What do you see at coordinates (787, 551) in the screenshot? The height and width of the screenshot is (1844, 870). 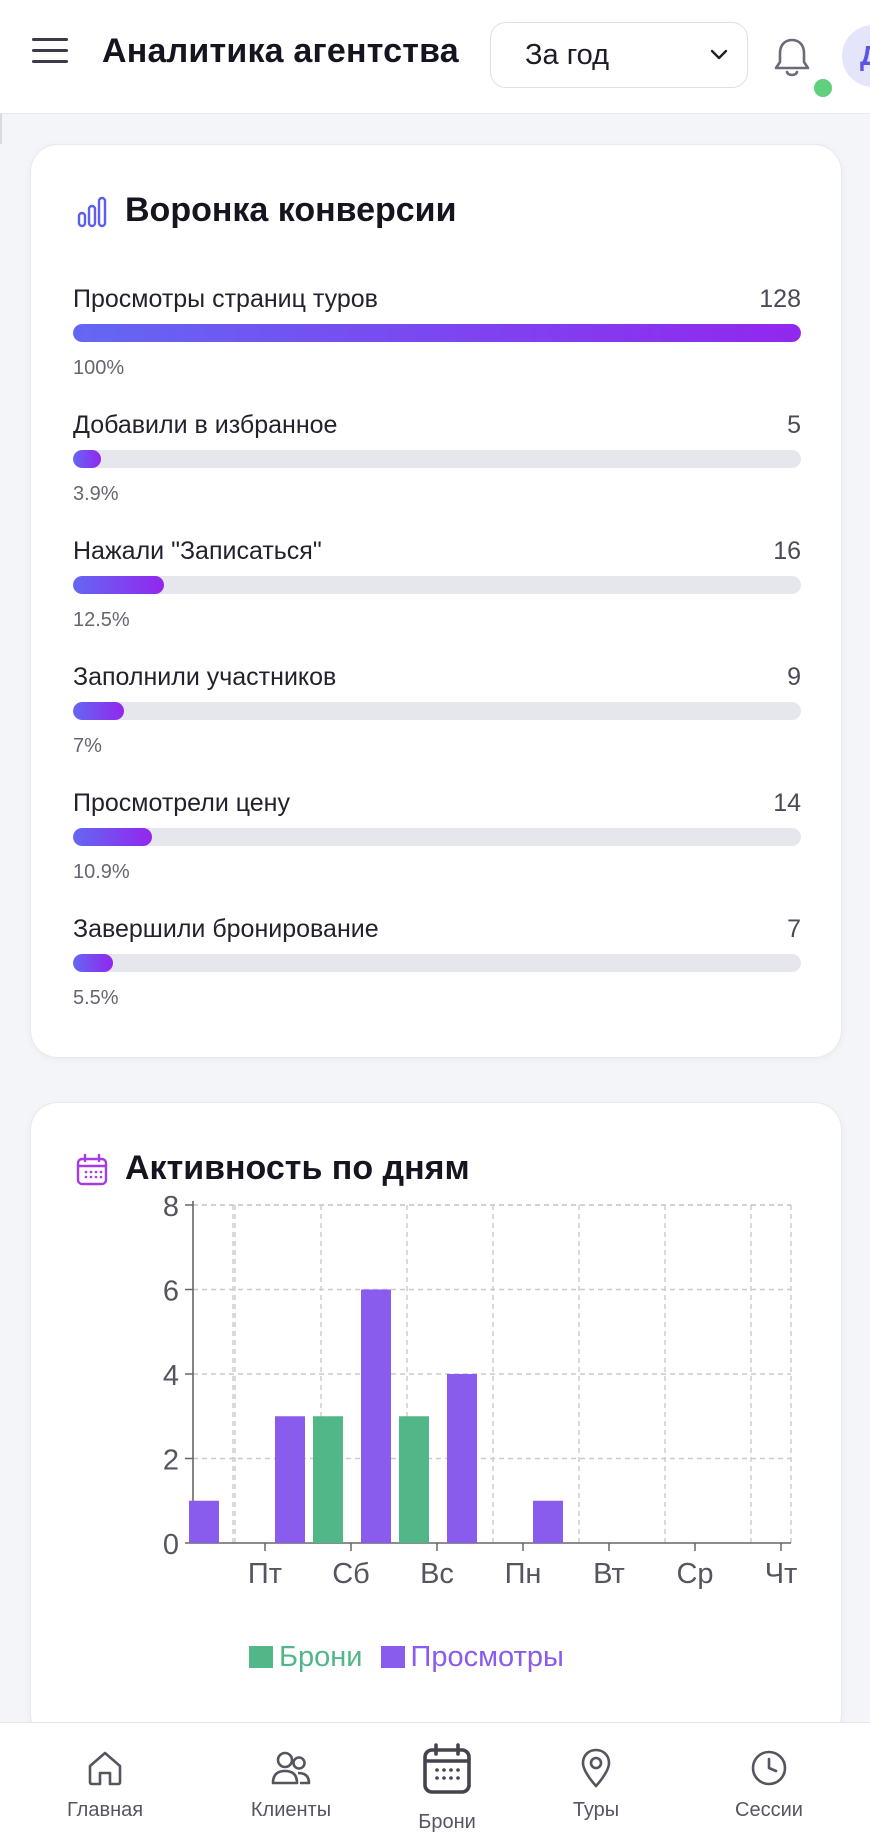 I see `funnel-stage-count: 16` at bounding box center [787, 551].